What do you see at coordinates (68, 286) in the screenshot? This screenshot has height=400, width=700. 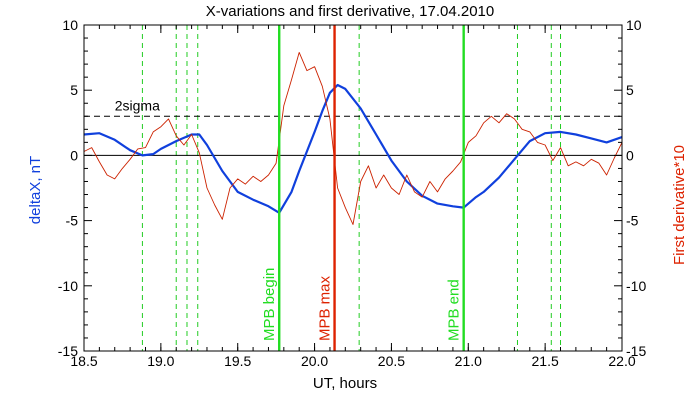 I see `y-tick-label-left: -10` at bounding box center [68, 286].